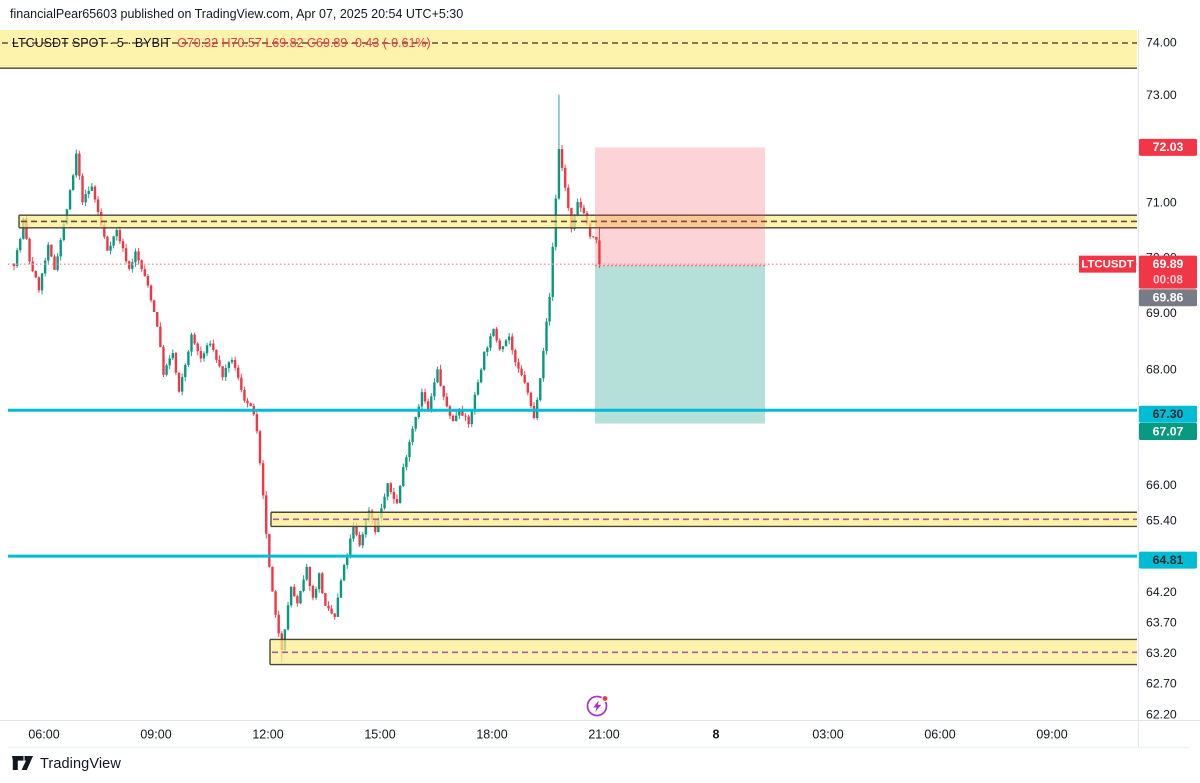 Image resolution: width=1200 pixels, height=783 pixels. I want to click on lightning-icon, so click(597, 706).